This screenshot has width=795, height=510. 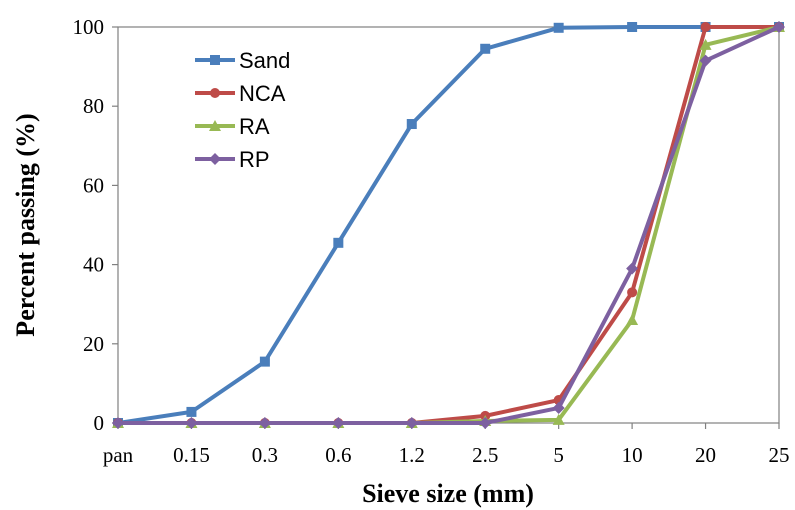 What do you see at coordinates (779, 455) in the screenshot?
I see `x-tick-label: 25` at bounding box center [779, 455].